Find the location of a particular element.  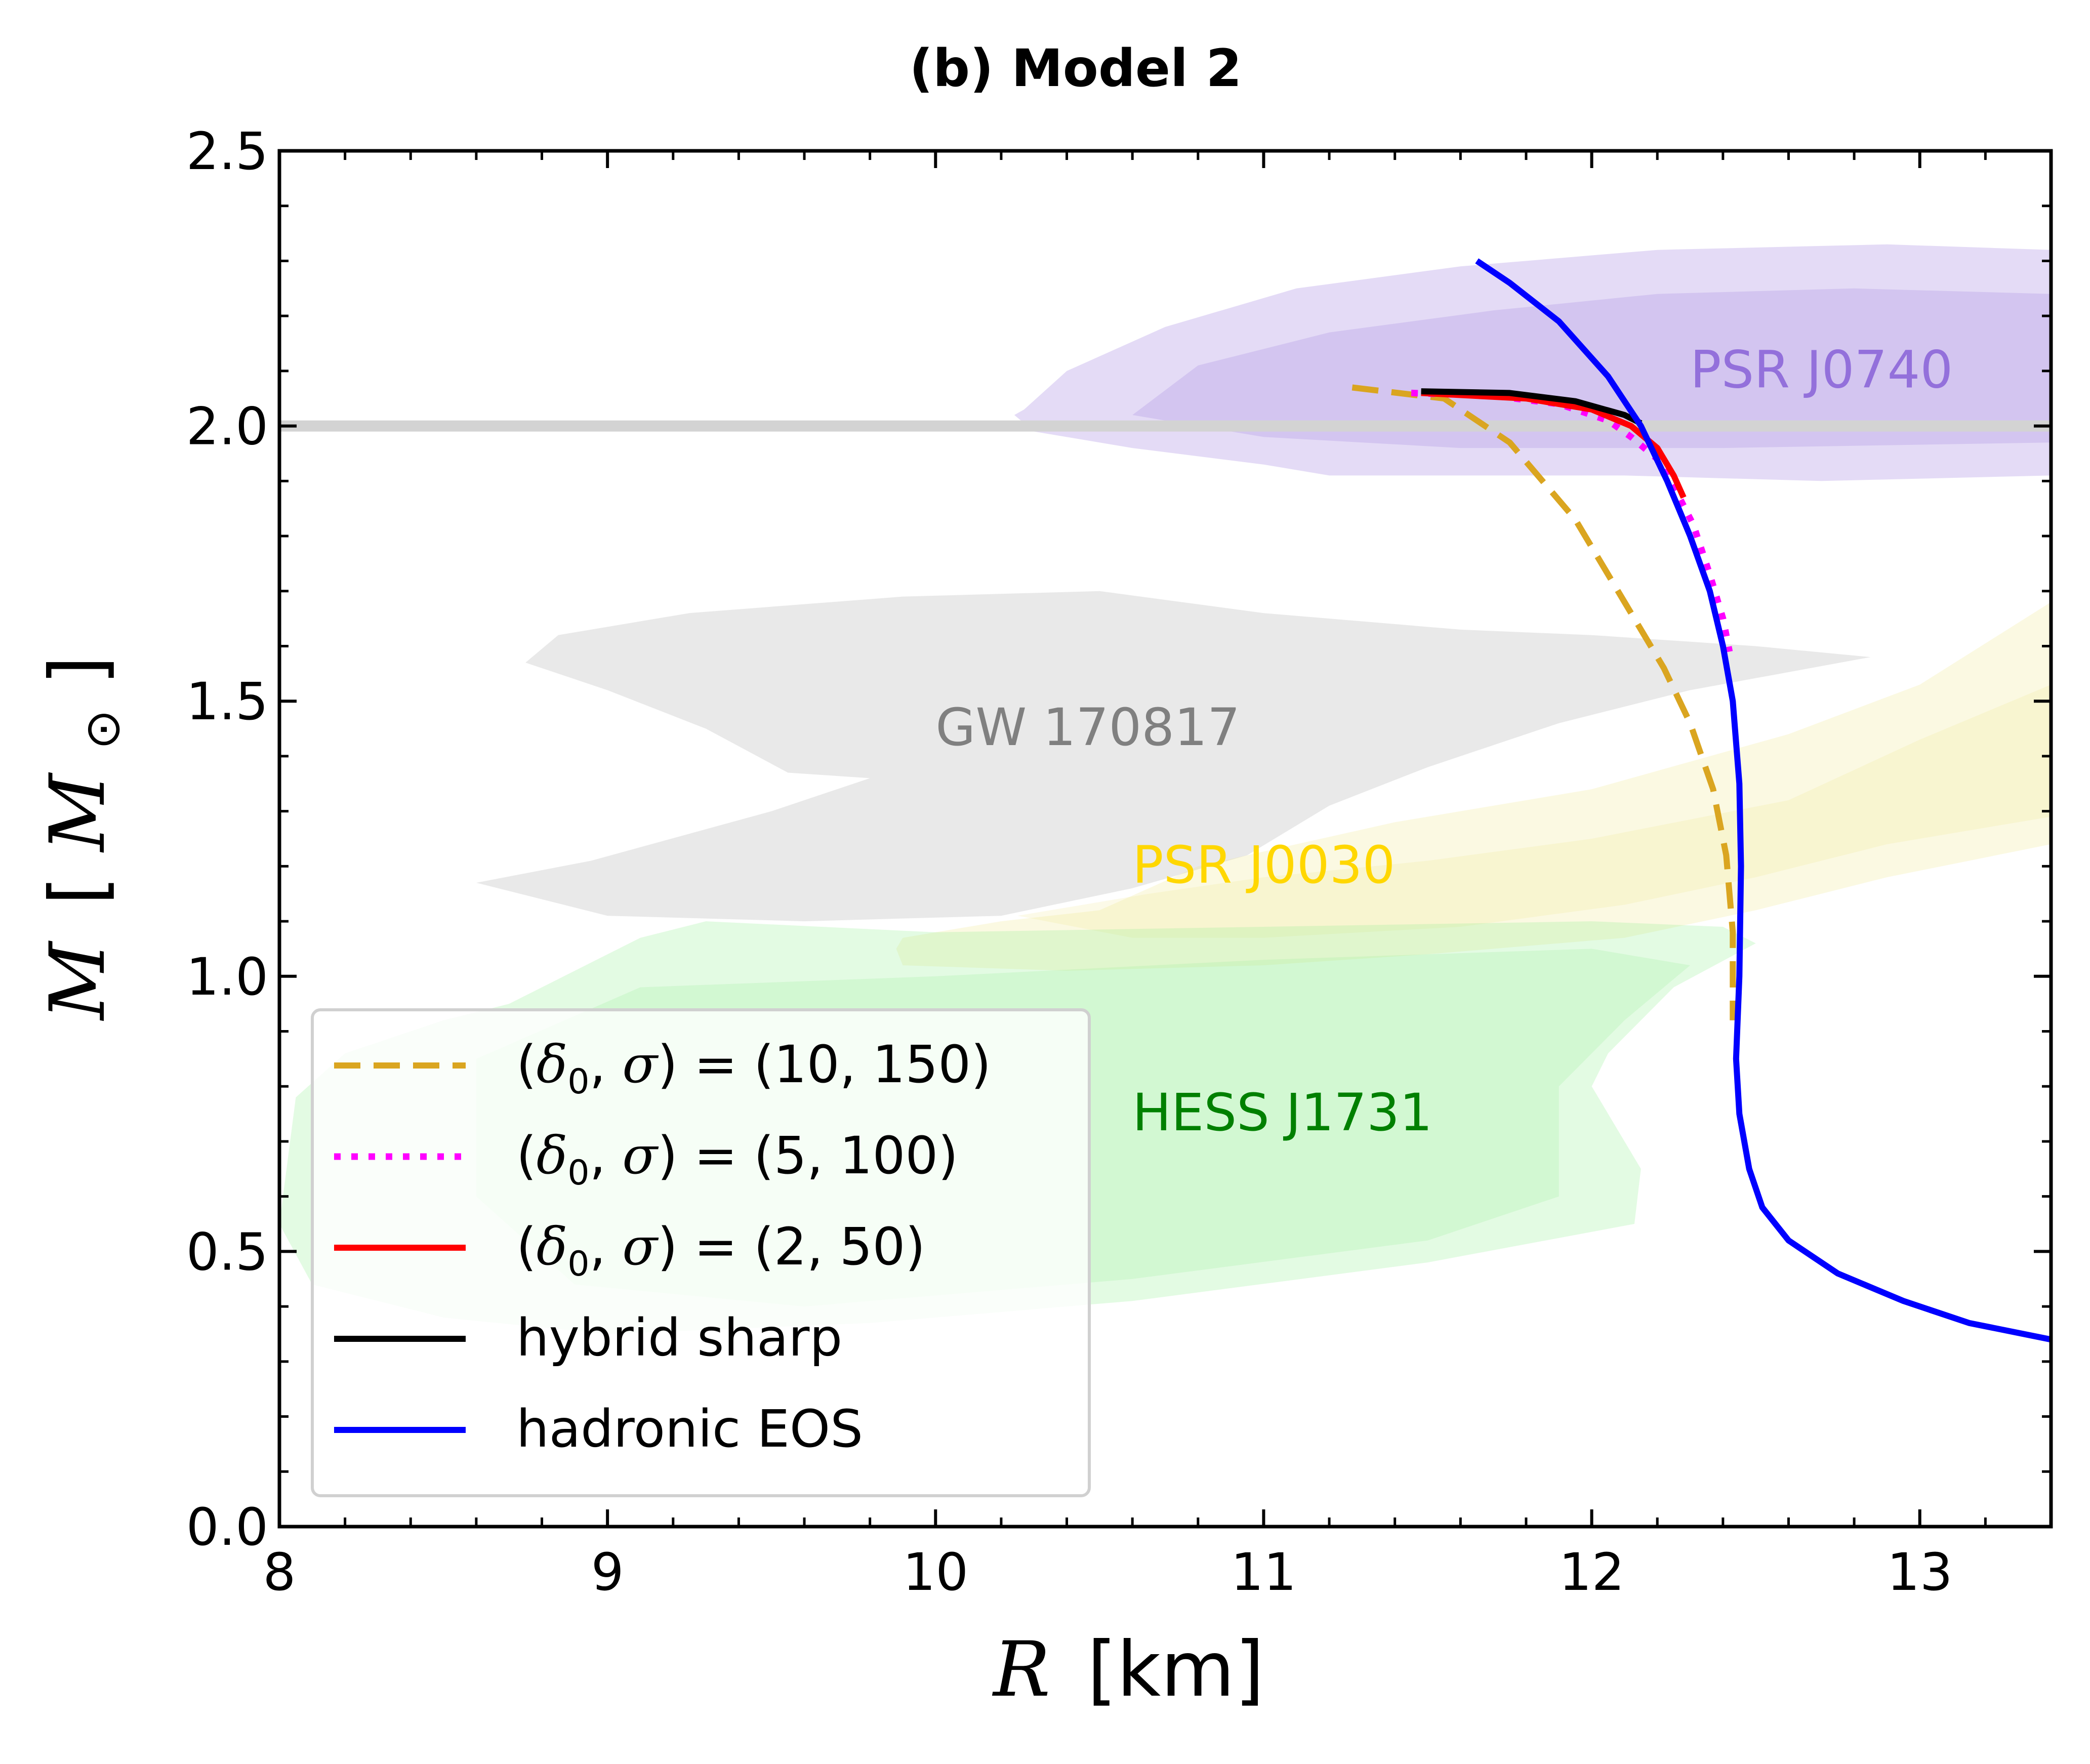

x-axis-label: R [km] is located at coordinates (1128, 1670).